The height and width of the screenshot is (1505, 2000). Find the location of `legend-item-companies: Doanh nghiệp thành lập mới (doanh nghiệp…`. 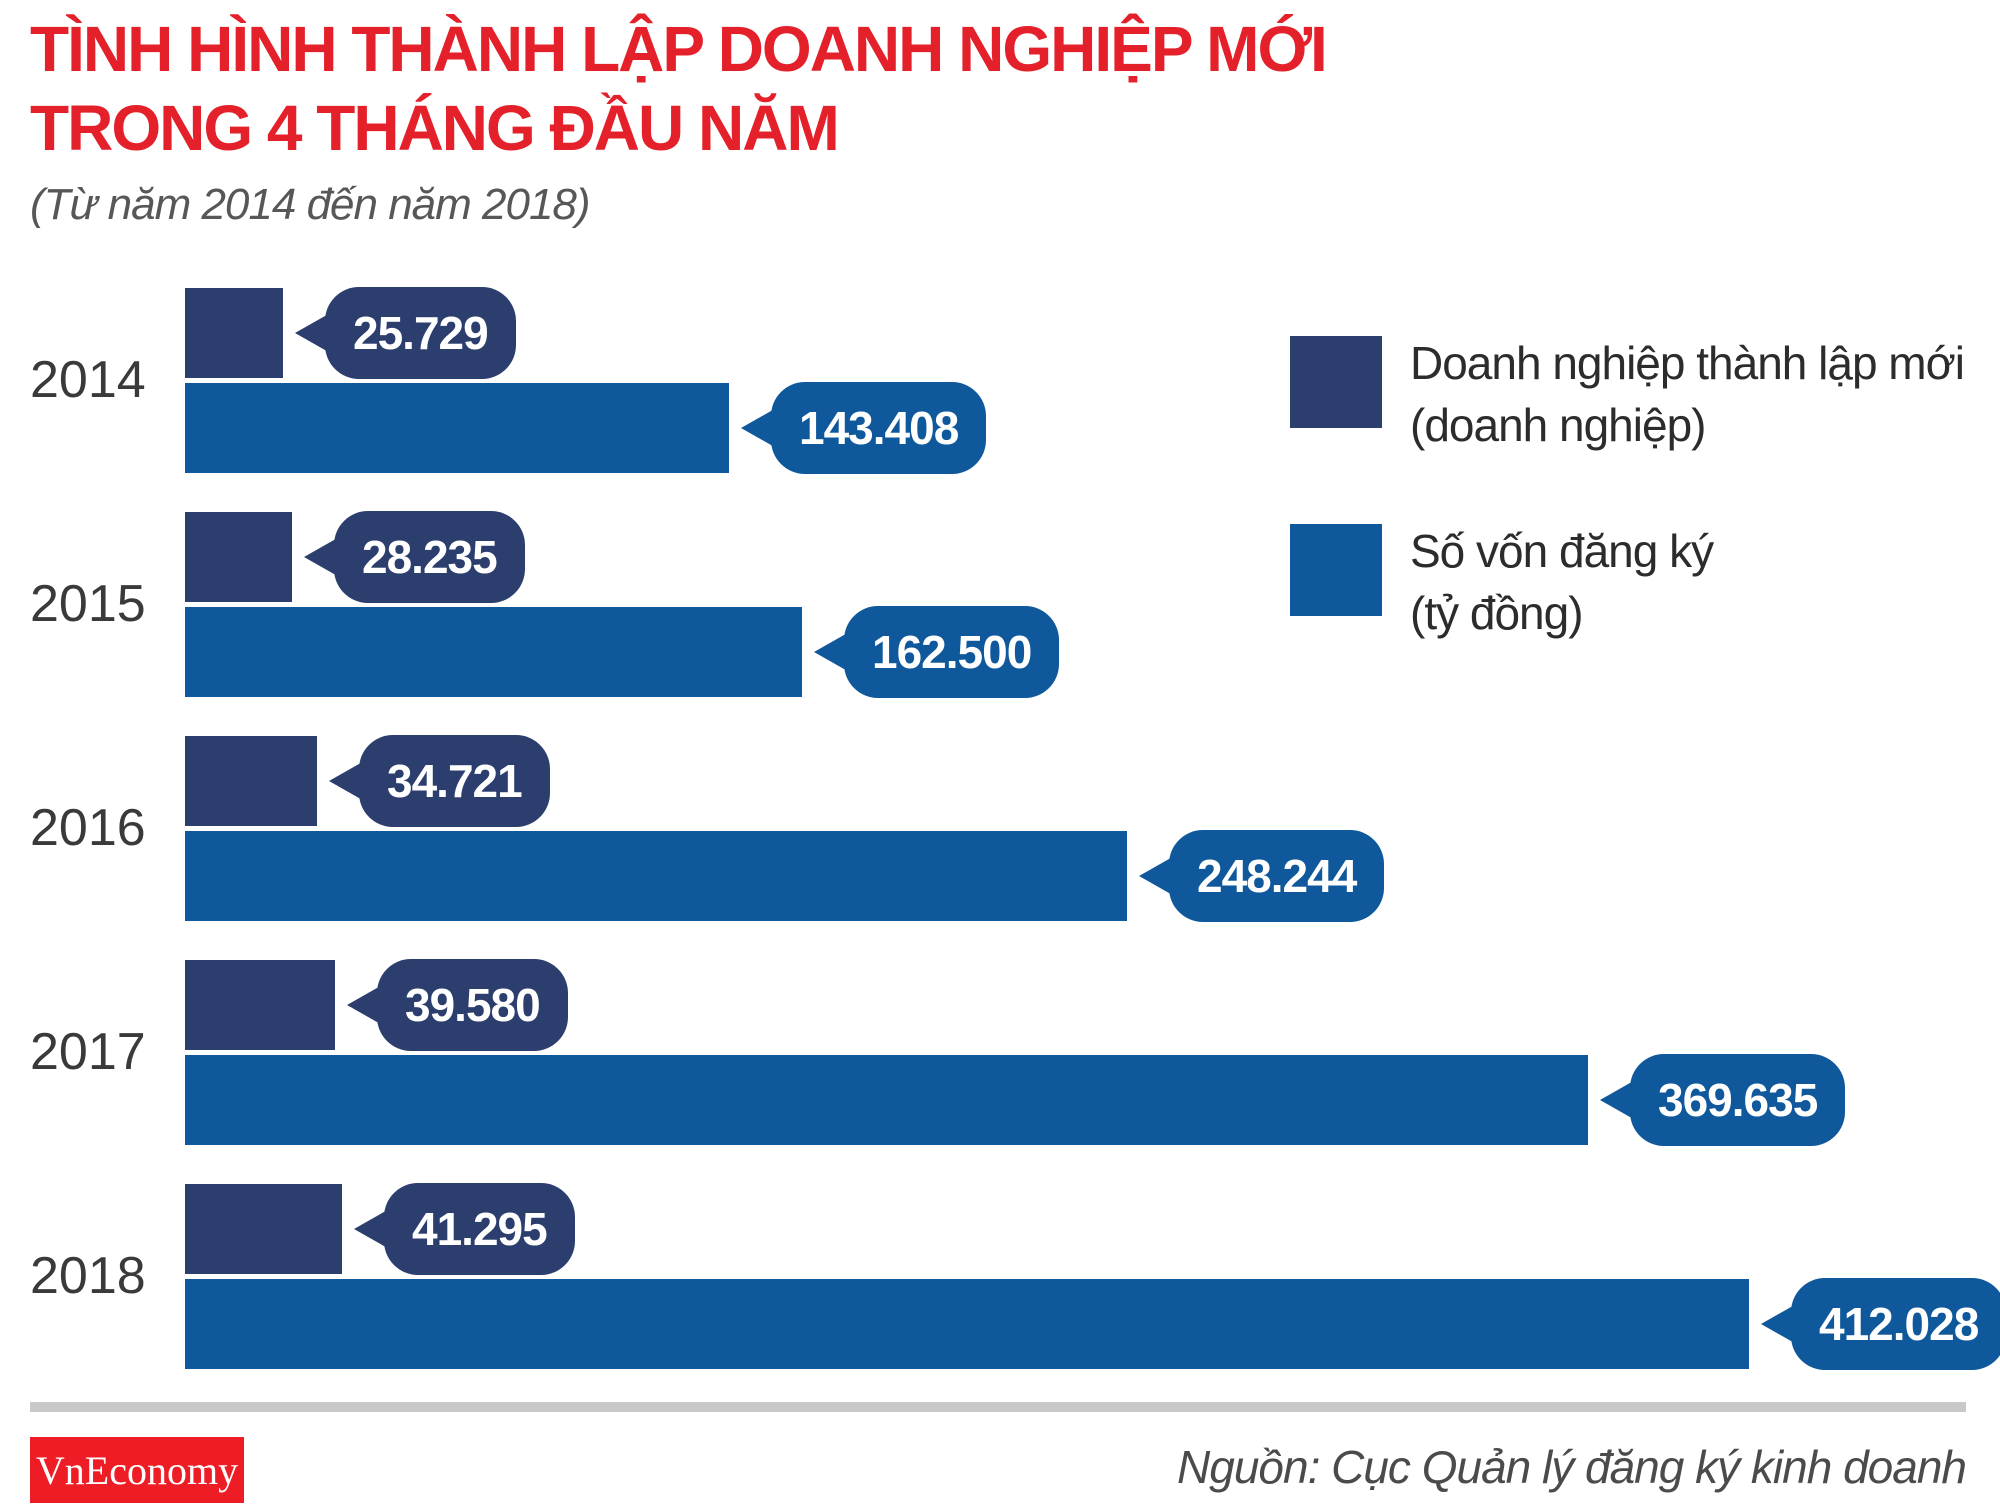

legend-item-companies: Doanh nghiệp thành lập mới (doanh nghiệp… is located at coordinates (1627, 394).